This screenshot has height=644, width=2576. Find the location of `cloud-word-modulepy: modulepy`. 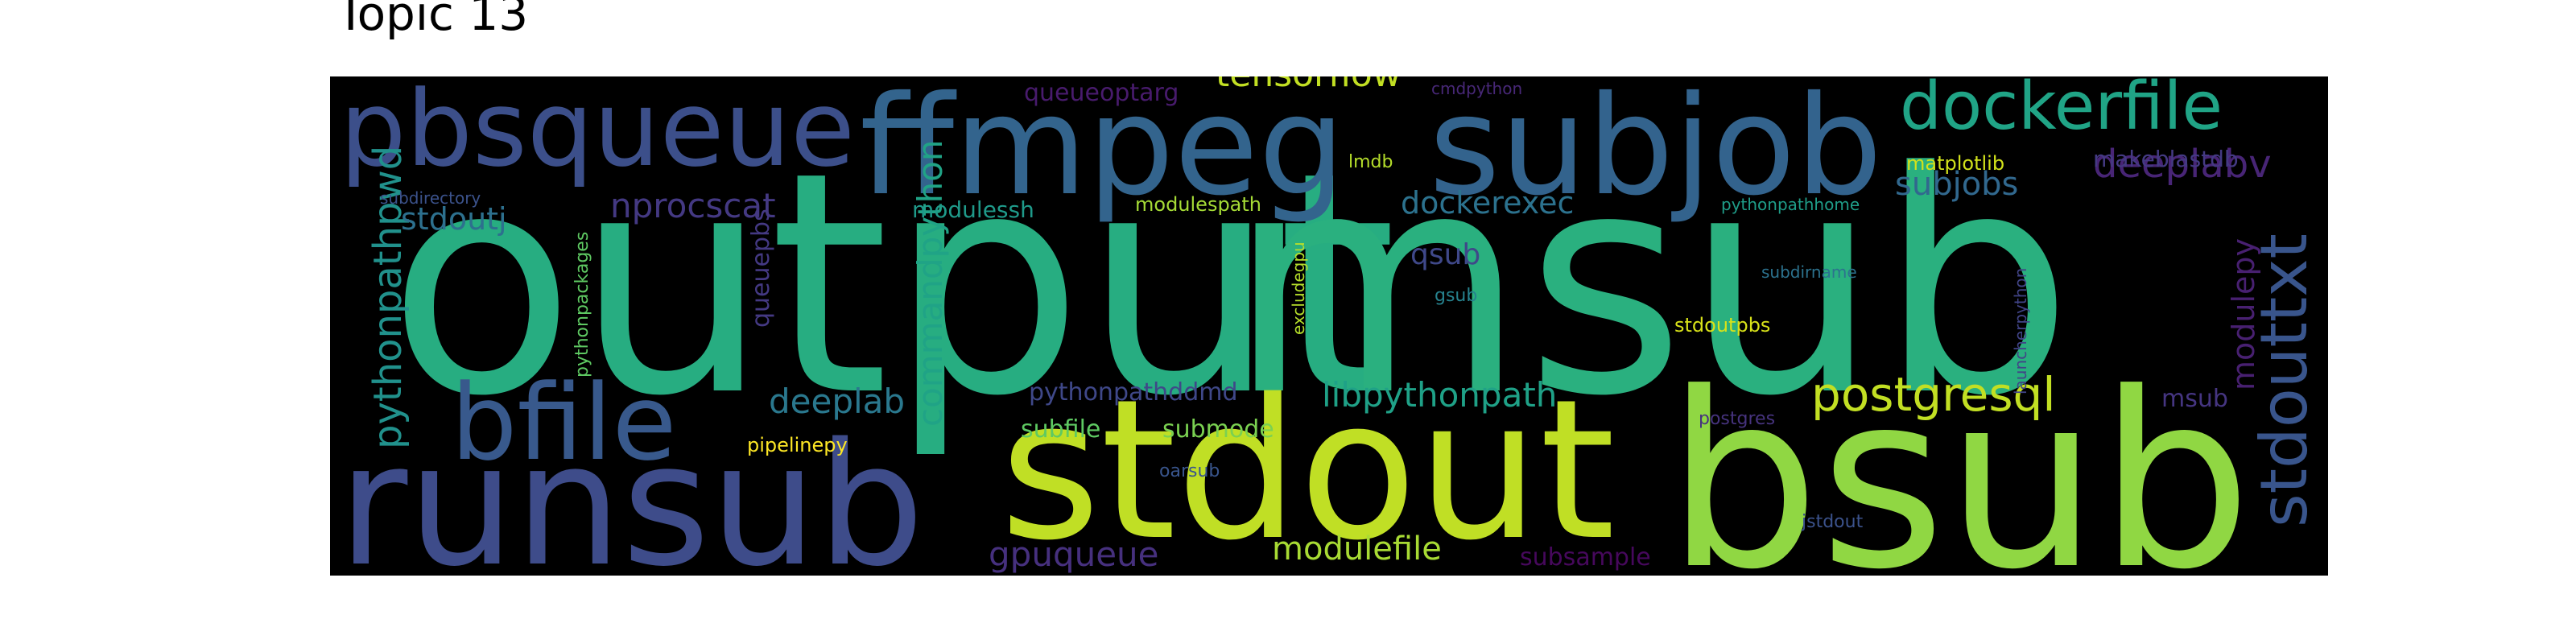

cloud-word-modulepy: modulepy is located at coordinates (2243, 314).